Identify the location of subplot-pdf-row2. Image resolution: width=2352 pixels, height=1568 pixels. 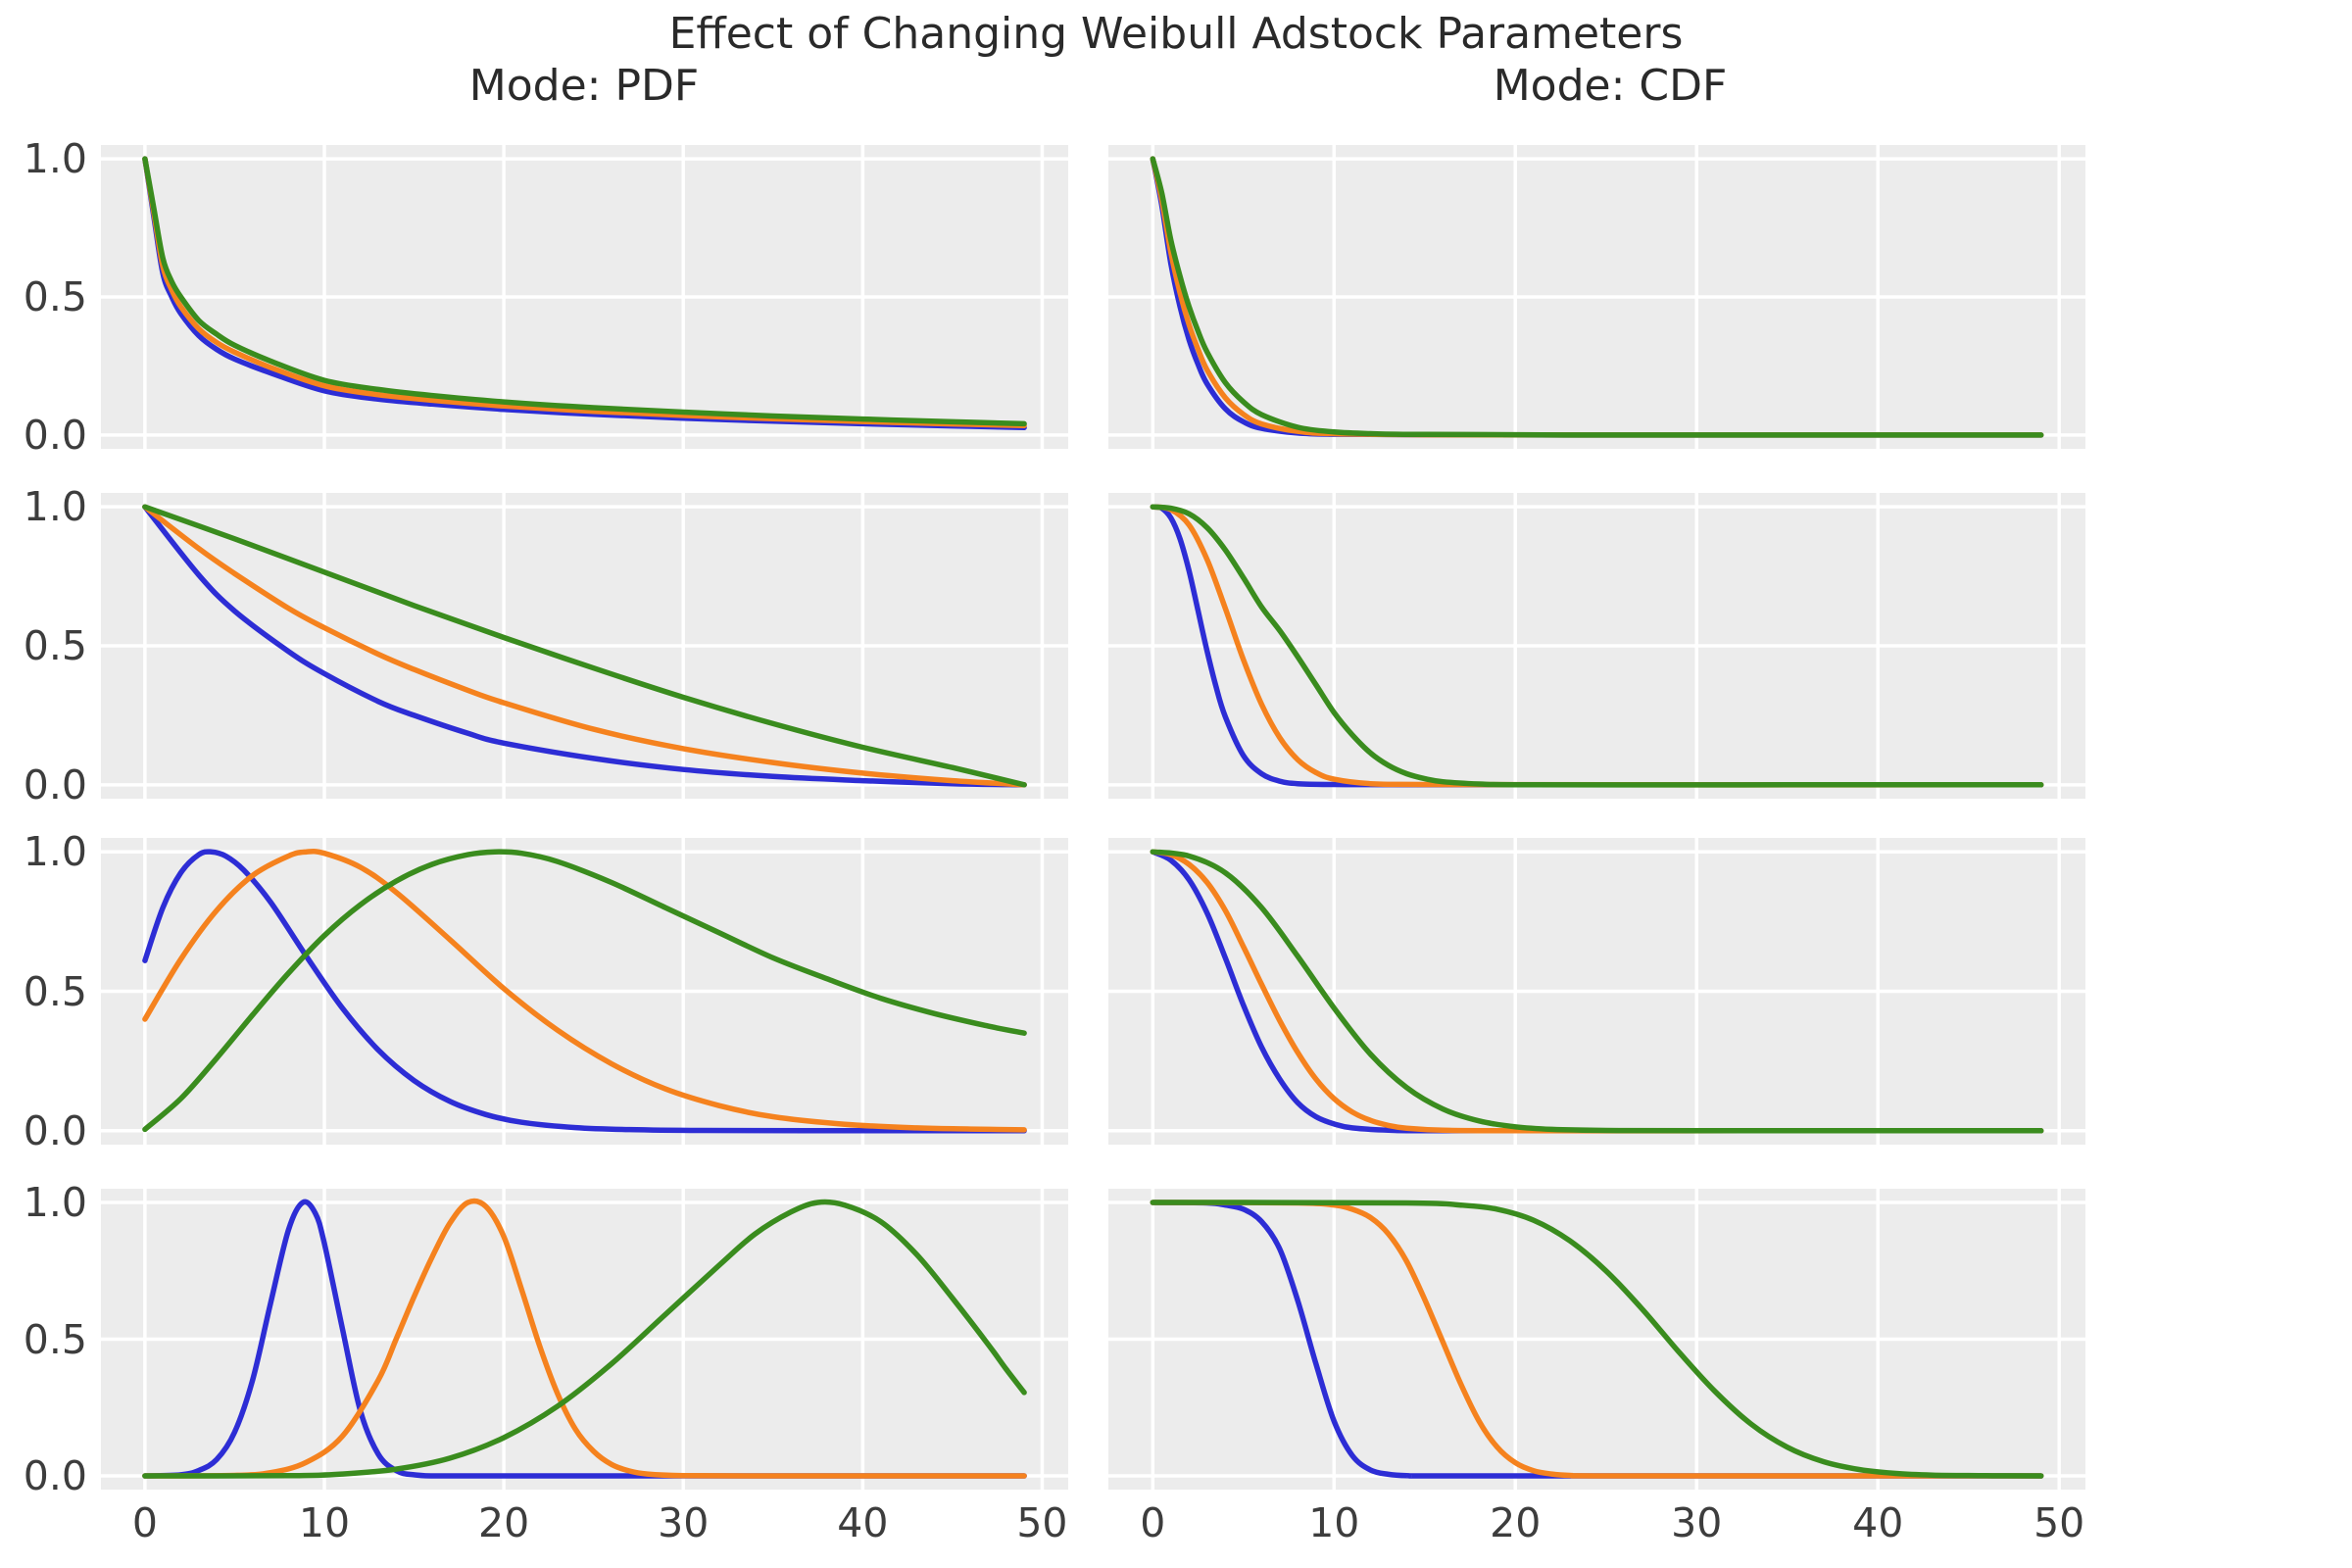
(584, 646).